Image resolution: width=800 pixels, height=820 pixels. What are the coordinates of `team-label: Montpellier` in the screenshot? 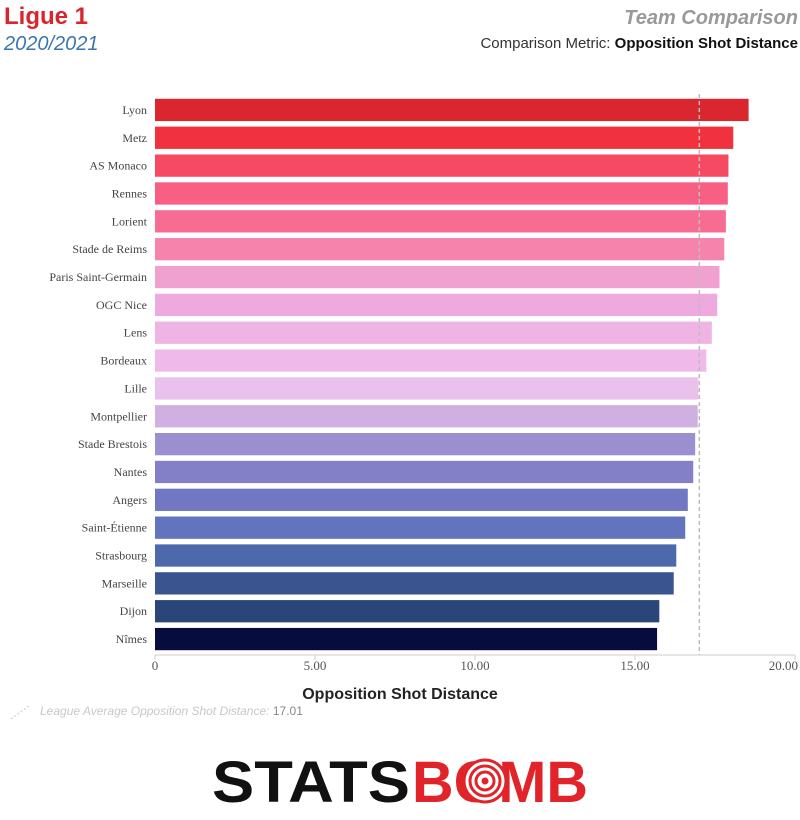 It's located at (118, 416).